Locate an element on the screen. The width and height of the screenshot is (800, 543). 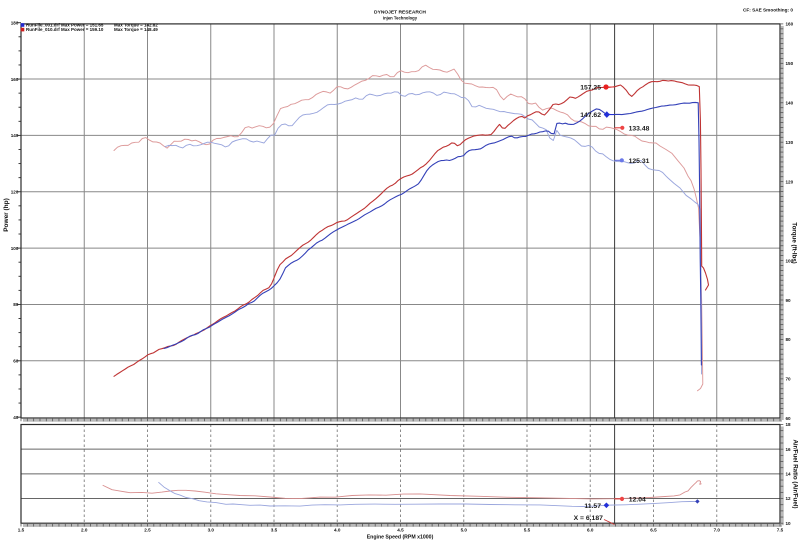
svg-text: 40 is located at coordinates (16, 417).